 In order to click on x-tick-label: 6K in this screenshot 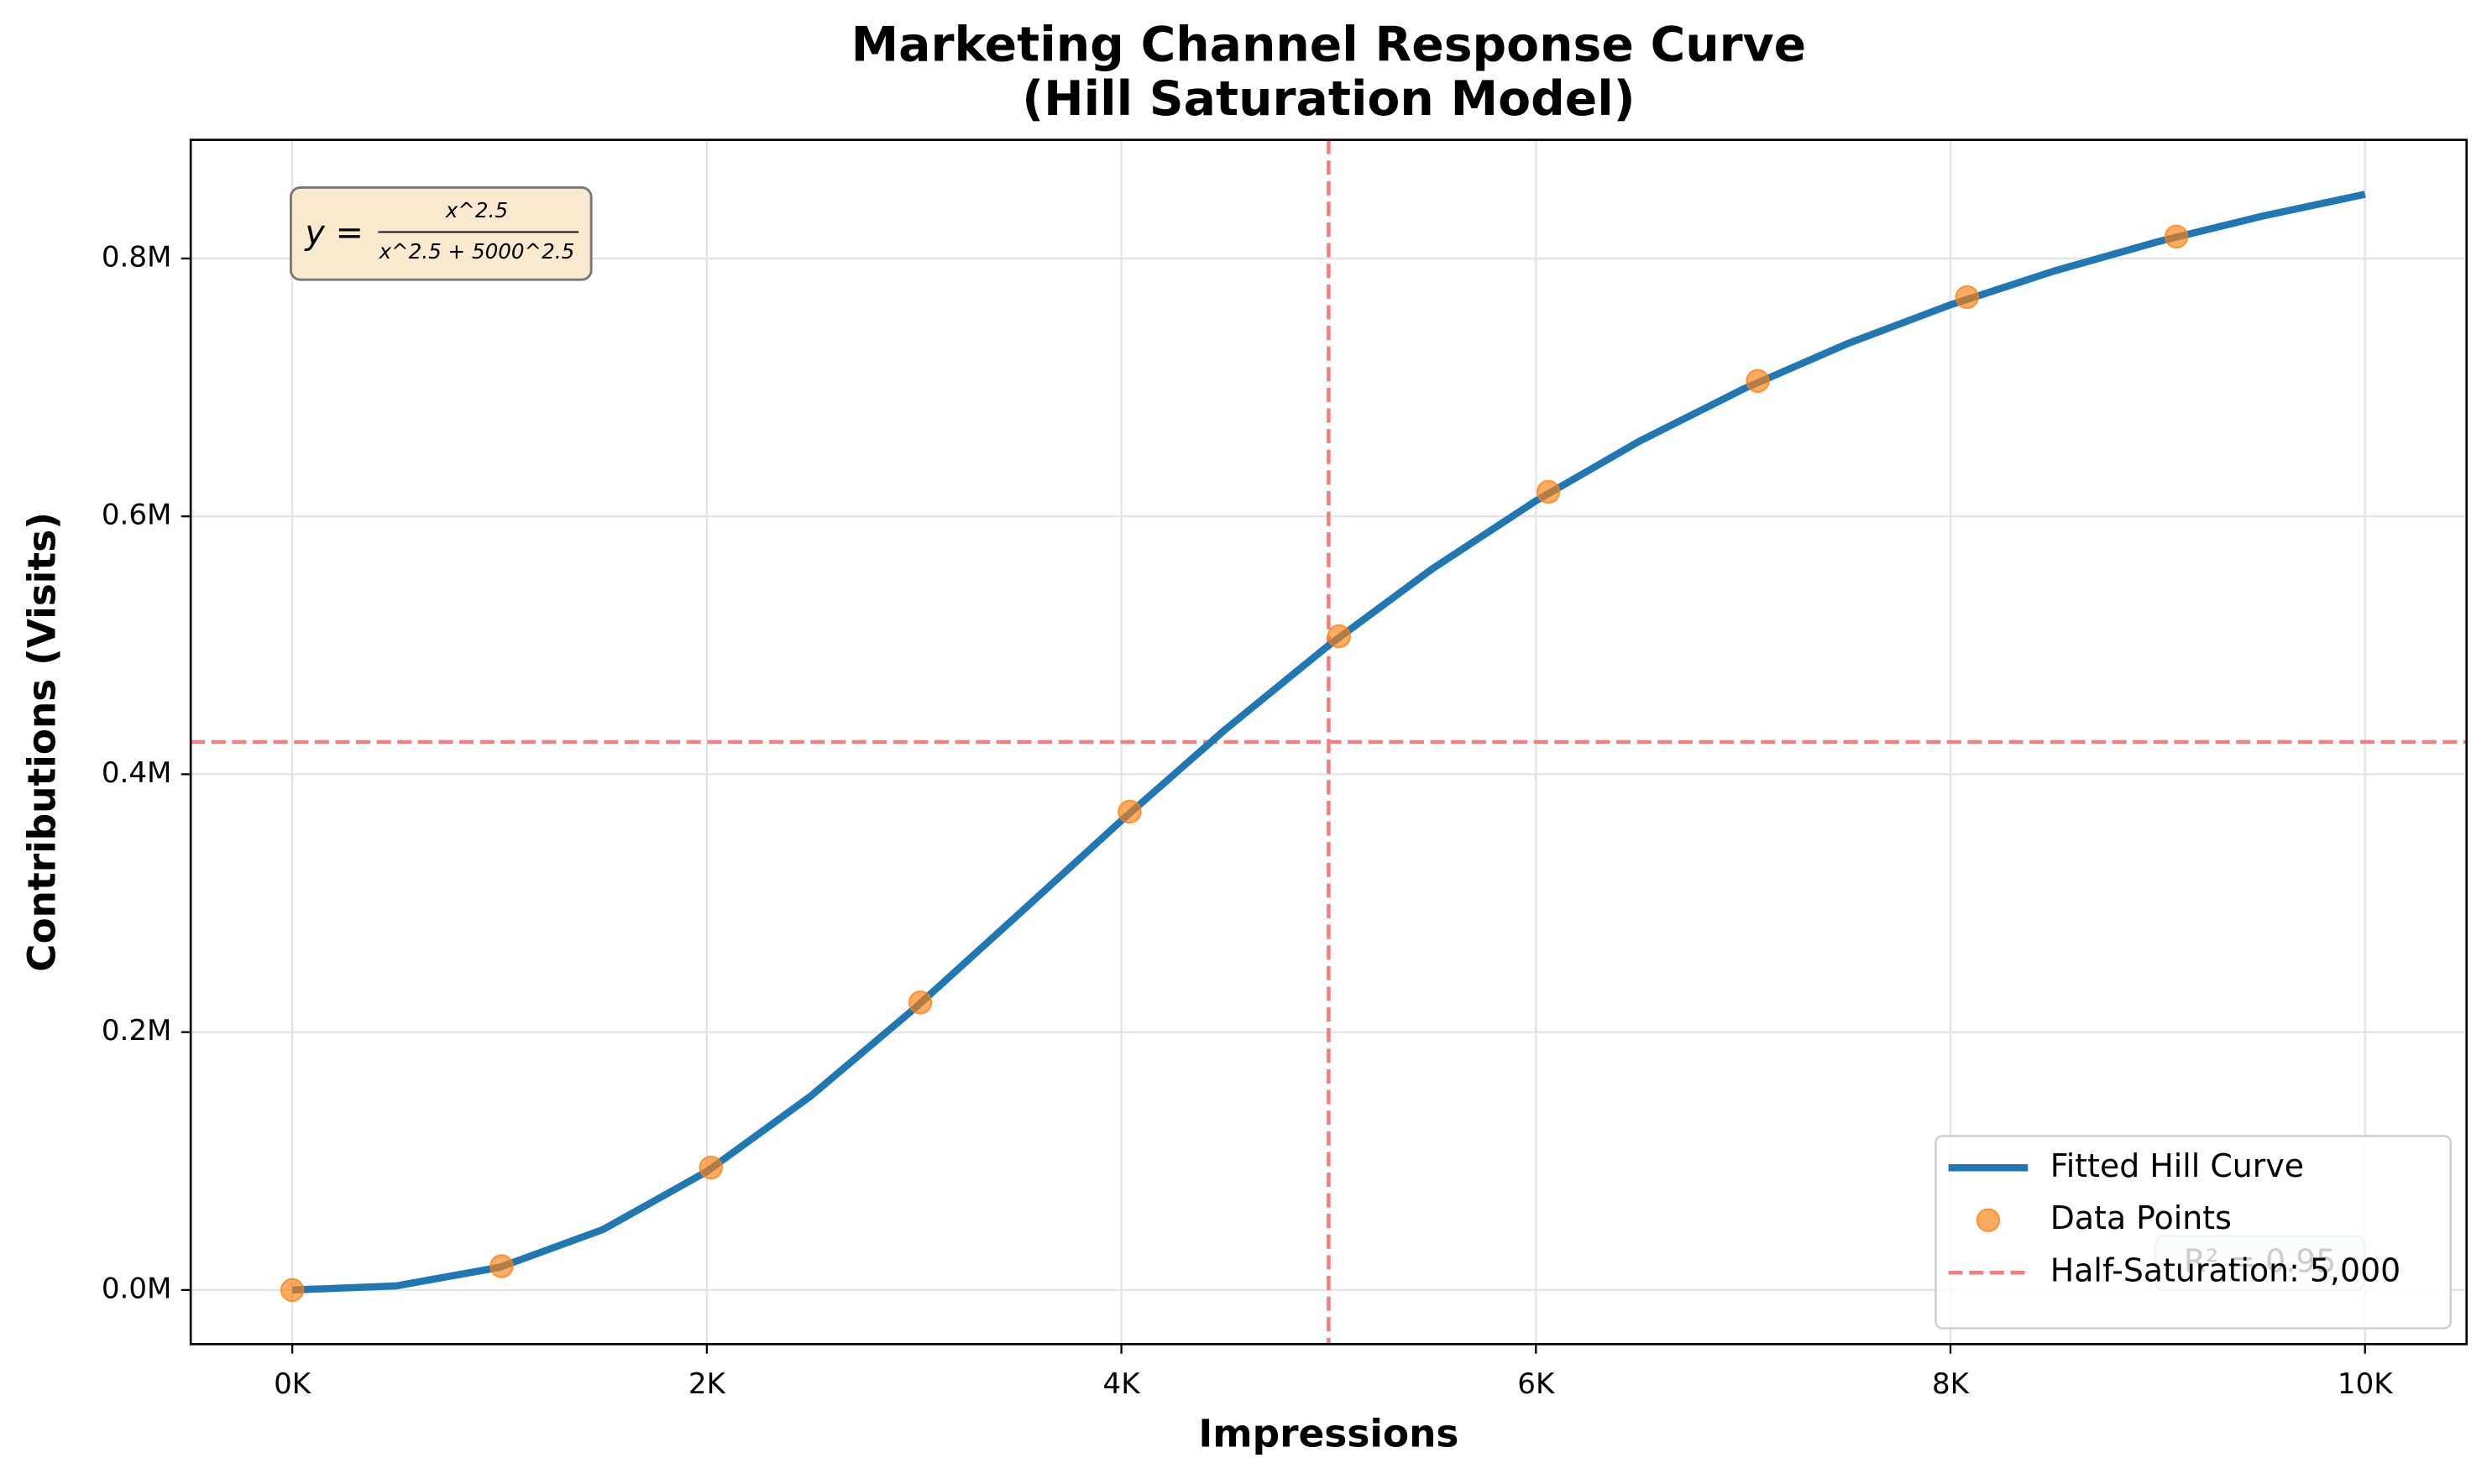, I will do `click(1536, 1384)`.